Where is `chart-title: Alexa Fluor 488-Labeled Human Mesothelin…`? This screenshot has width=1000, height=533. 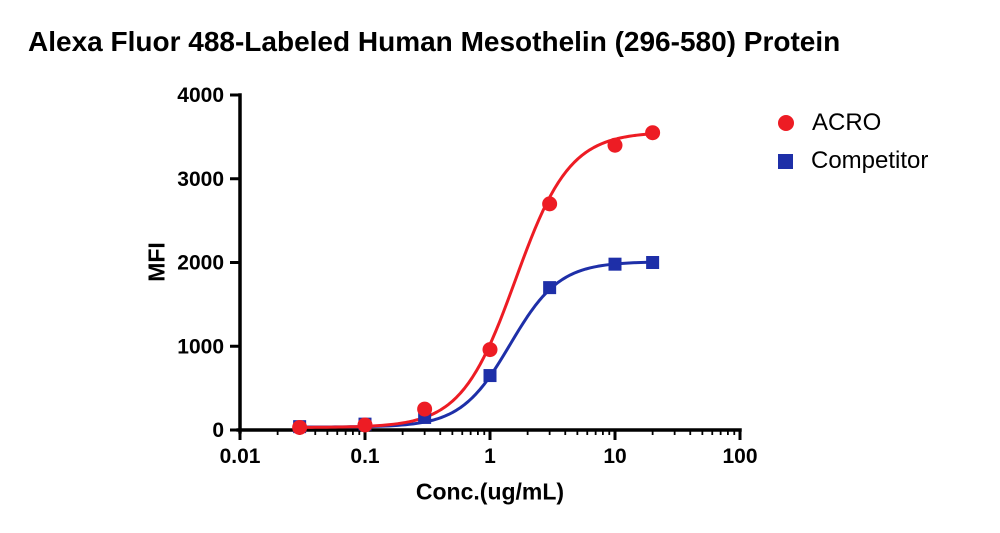 chart-title: Alexa Fluor 488-Labeled Human Mesothelin… is located at coordinates (434, 41).